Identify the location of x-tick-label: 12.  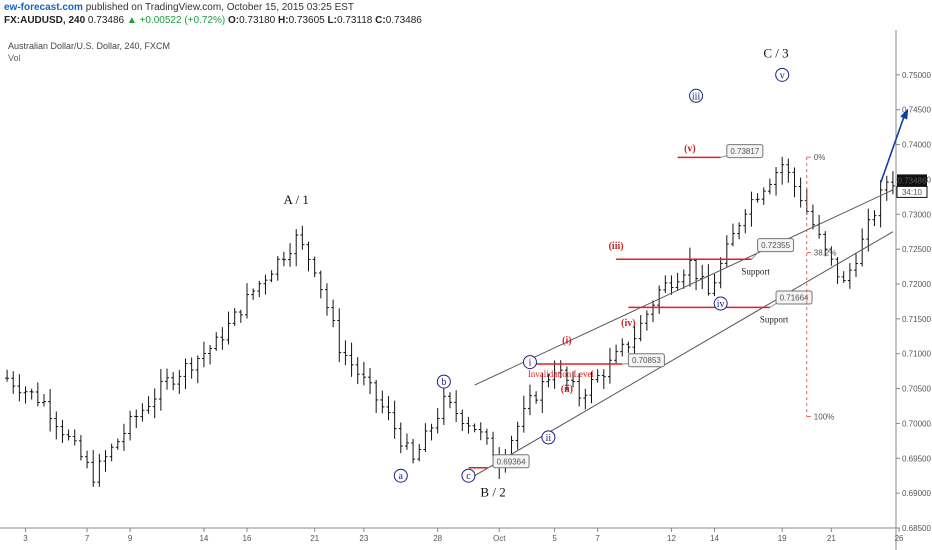
(671, 538).